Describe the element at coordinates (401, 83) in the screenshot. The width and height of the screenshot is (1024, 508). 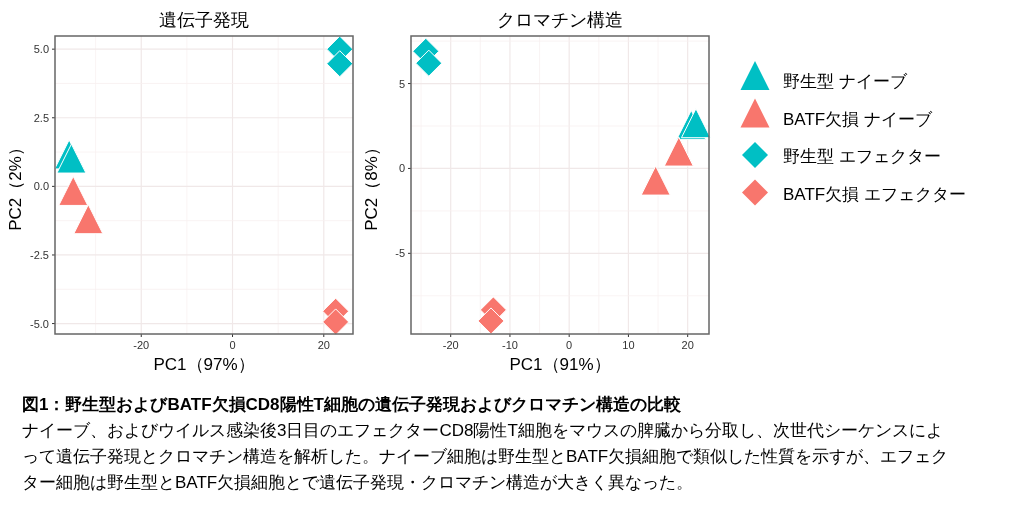
I see `y-tick-label: 5` at that location.